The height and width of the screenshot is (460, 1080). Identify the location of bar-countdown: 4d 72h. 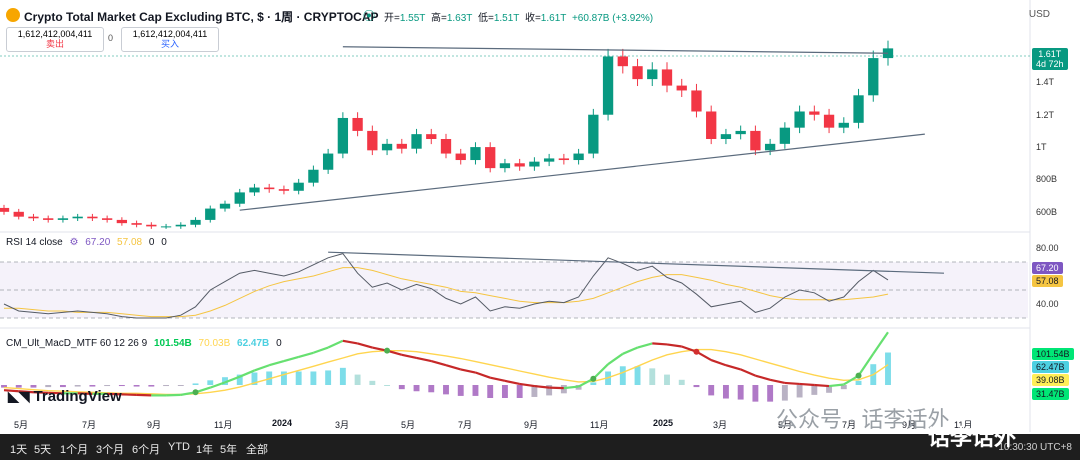
(1050, 64).